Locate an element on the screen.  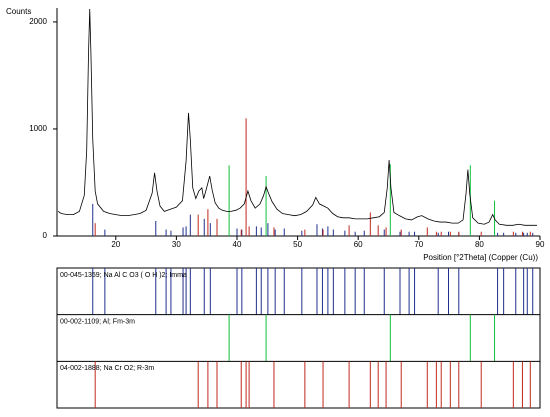
reference-label: 00-045-1359; Na Al C O3 ( O H )2; Imma is located at coordinates (123, 275).